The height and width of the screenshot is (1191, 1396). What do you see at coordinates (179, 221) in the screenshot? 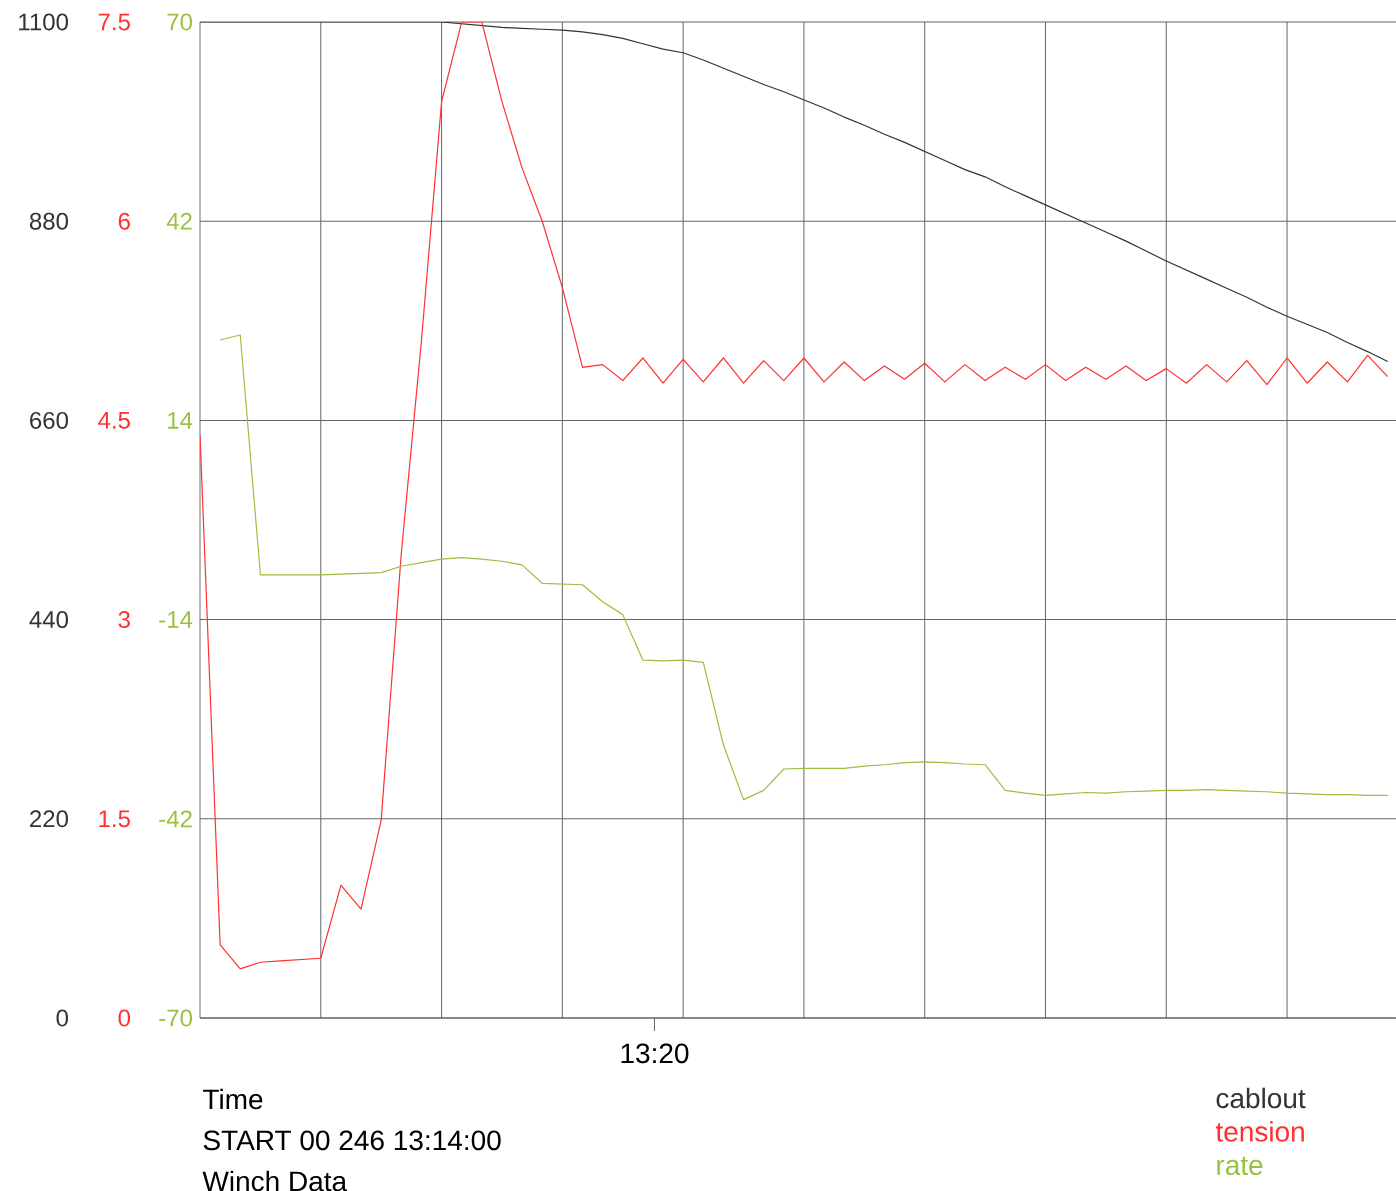
I see `y3-tick-label: 42` at bounding box center [179, 221].